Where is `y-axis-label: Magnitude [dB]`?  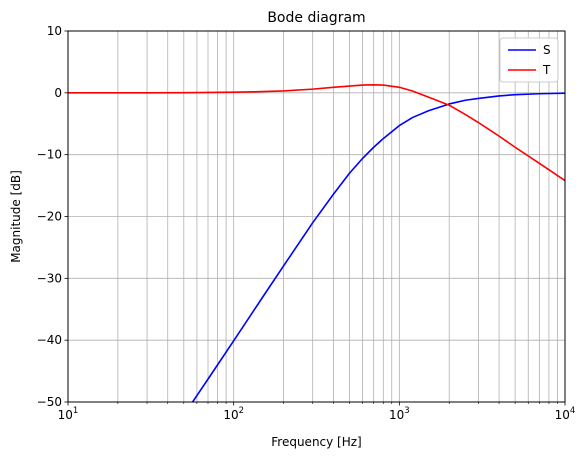
y-axis-label: Magnitude [dB] is located at coordinates (16, 216).